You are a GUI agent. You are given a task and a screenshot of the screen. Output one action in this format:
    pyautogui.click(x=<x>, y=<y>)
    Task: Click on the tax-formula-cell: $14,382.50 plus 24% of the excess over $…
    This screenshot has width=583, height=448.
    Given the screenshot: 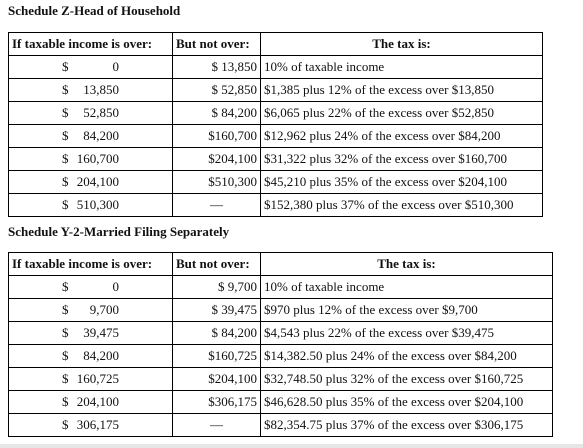 What is the action you would take?
    pyautogui.click(x=406, y=356)
    